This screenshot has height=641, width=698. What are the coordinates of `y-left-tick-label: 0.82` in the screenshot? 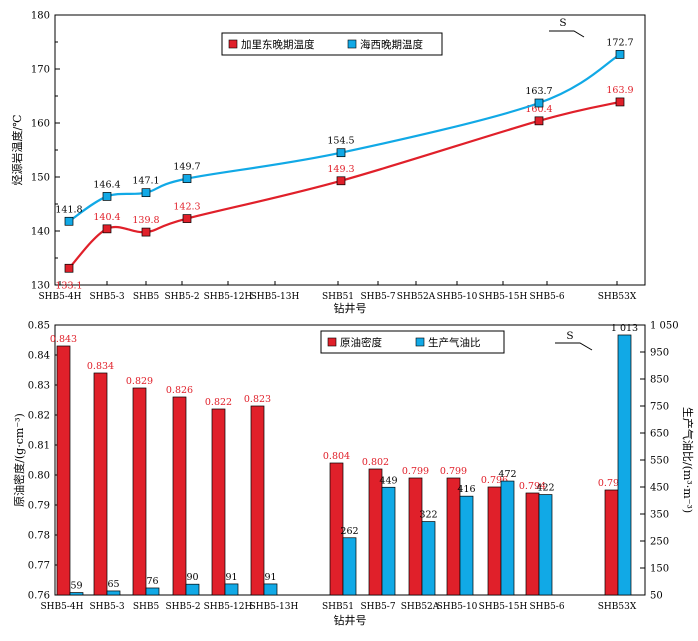 It's located at (39, 416).